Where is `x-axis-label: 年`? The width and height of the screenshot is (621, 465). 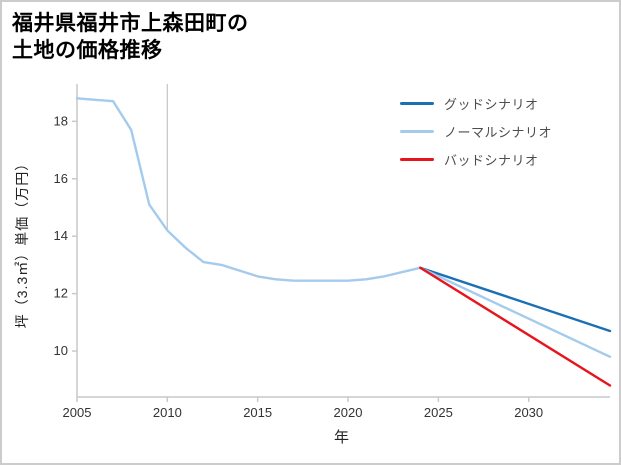
x-axis-label: 年 is located at coordinates (341, 437).